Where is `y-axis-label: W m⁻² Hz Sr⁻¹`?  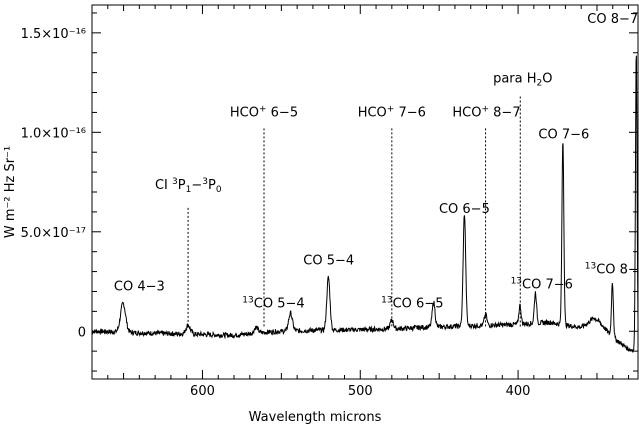 y-axis-label: W m⁻² Hz Sr⁻¹ is located at coordinates (10, 192).